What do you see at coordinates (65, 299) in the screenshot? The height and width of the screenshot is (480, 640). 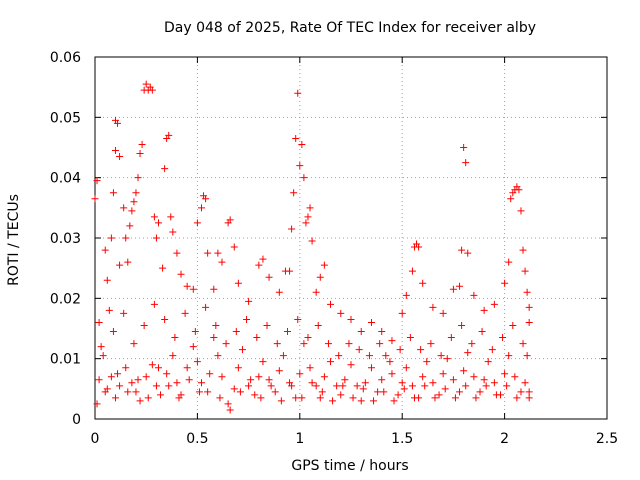 I see `y-tick-label: 0.02` at bounding box center [65, 299].